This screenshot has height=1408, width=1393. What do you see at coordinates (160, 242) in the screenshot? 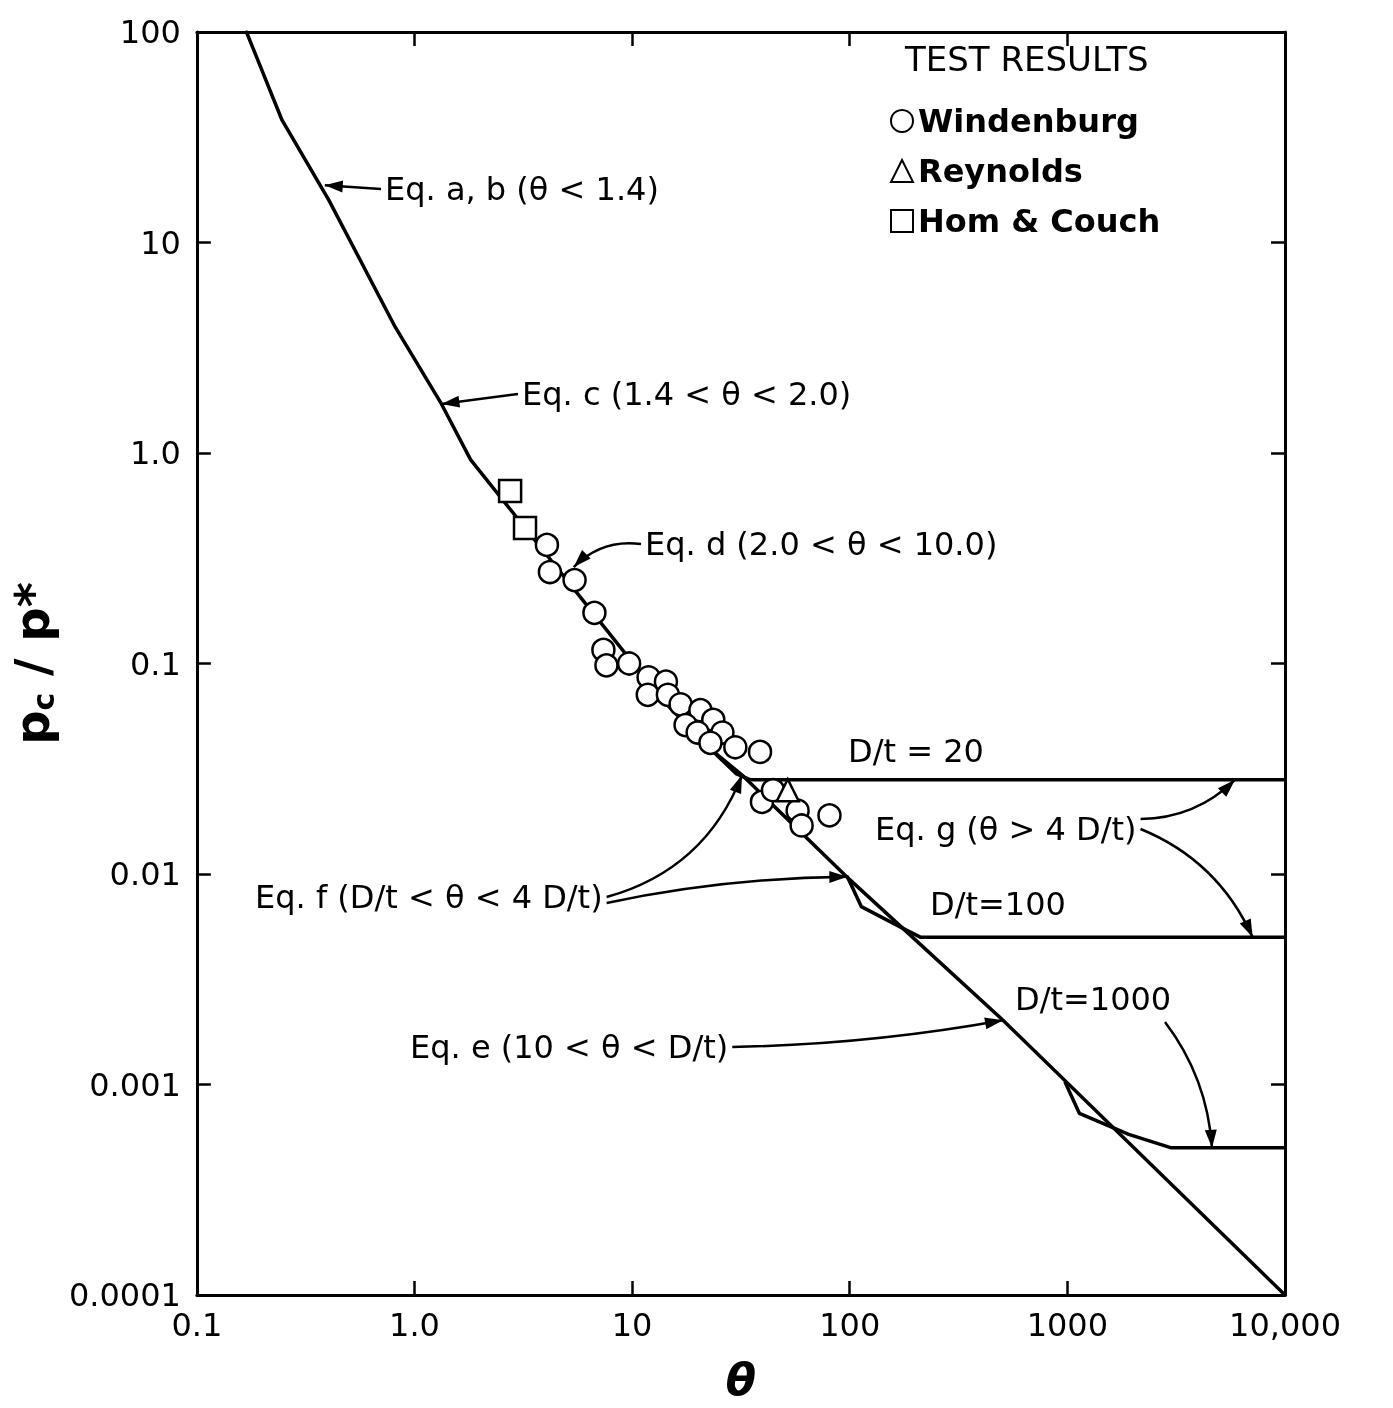
I see `y-tick-label: 10` at bounding box center [160, 242].